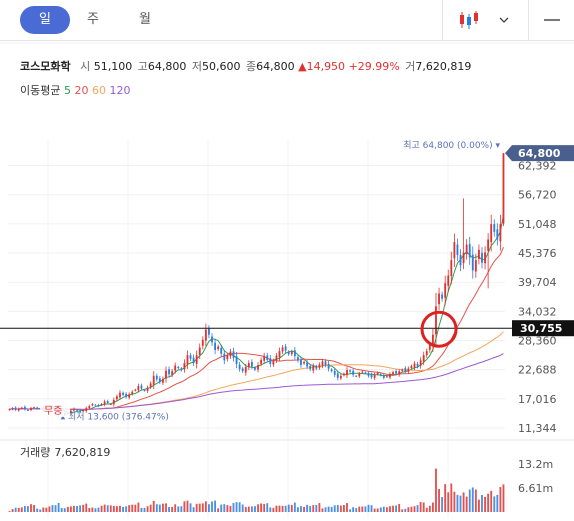 Image resolution: width=574 pixels, height=521 pixels. I want to click on candlestick-icon, so click(469, 20).